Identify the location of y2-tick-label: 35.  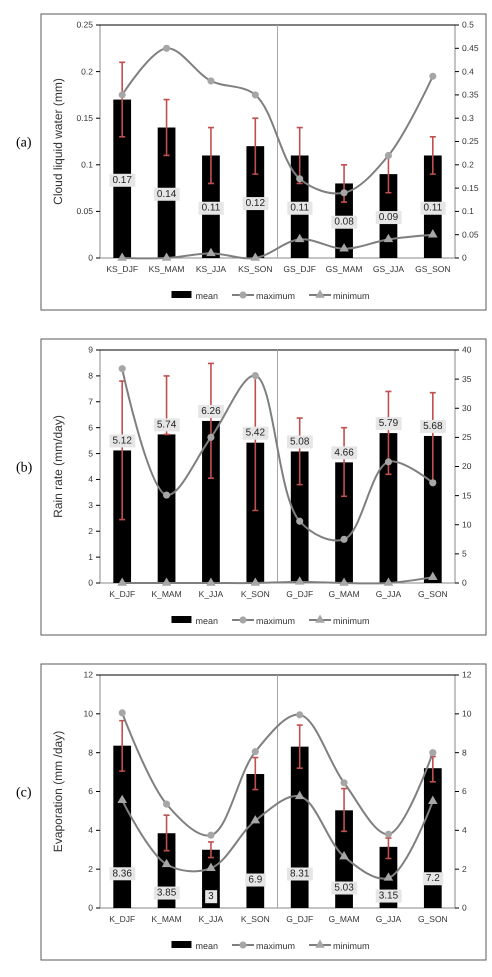
(467, 379).